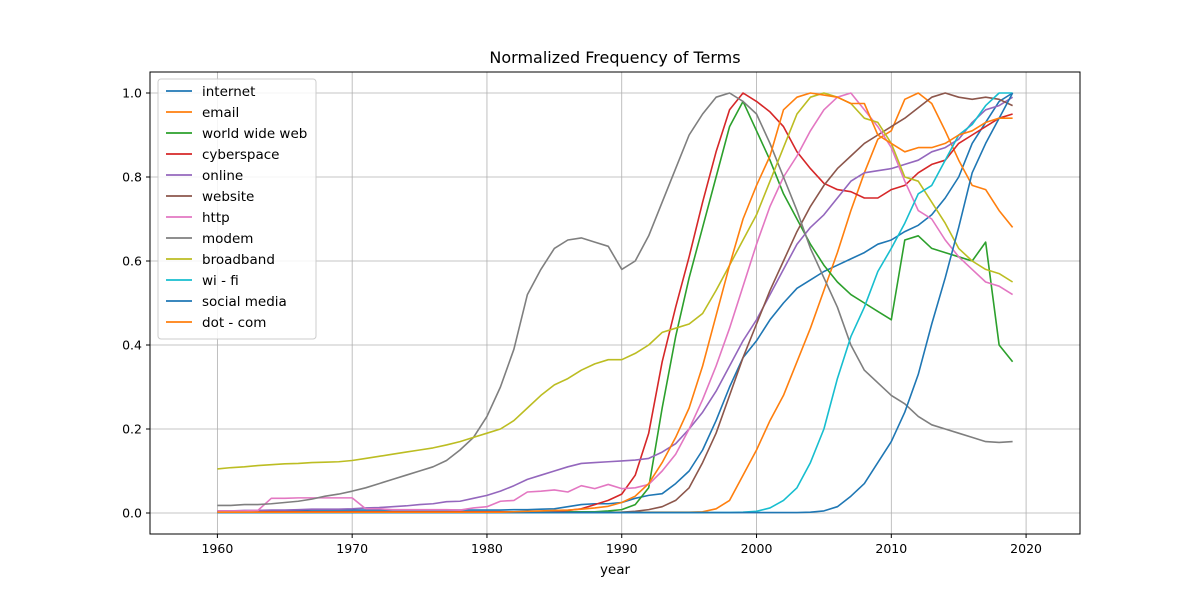 The image size is (1200, 600). What do you see at coordinates (614, 57) in the screenshot?
I see `chart-title: Normalized Frequency of Terms` at bounding box center [614, 57].